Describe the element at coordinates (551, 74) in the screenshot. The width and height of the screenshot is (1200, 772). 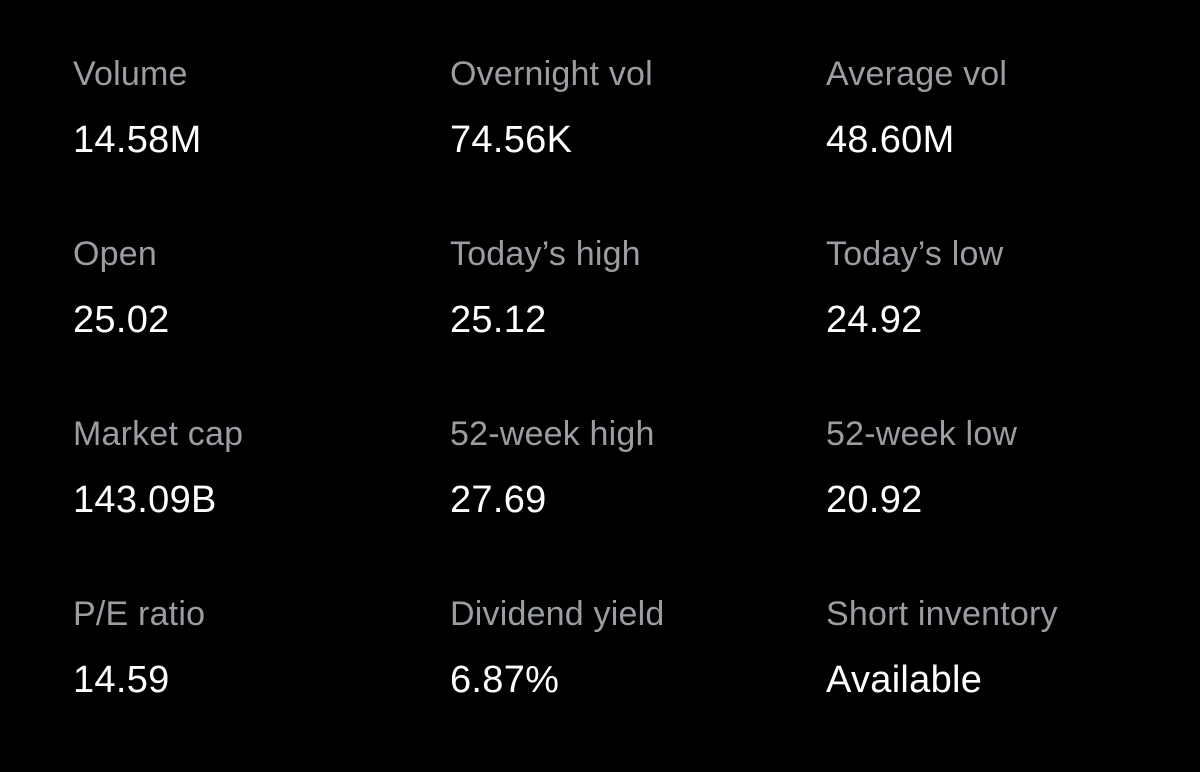
I see `stat-label: Overnight vol` at that location.